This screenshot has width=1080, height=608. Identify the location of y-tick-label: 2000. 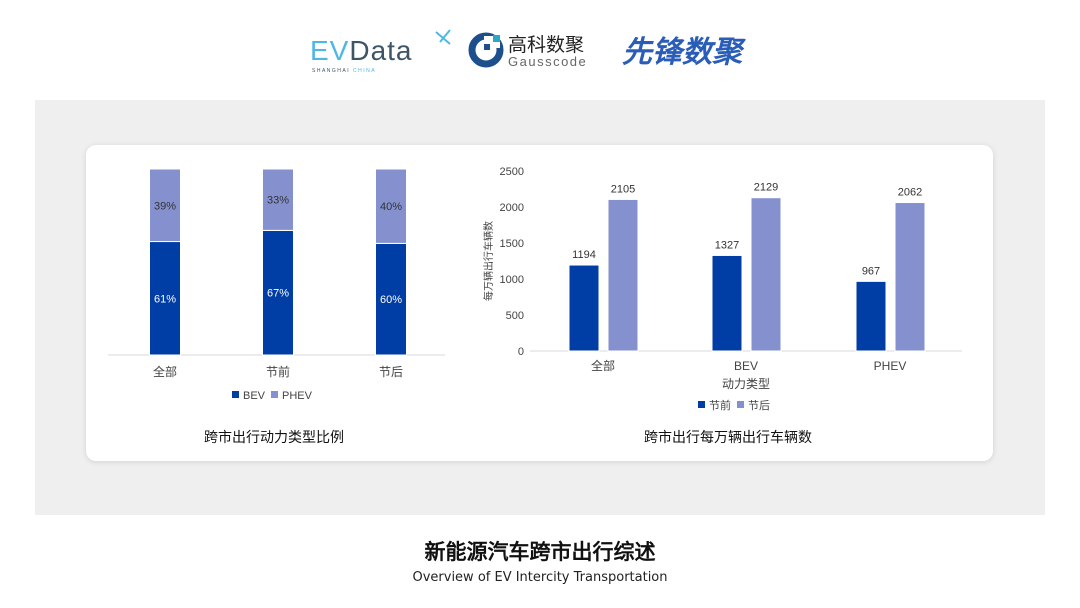
(512, 208).